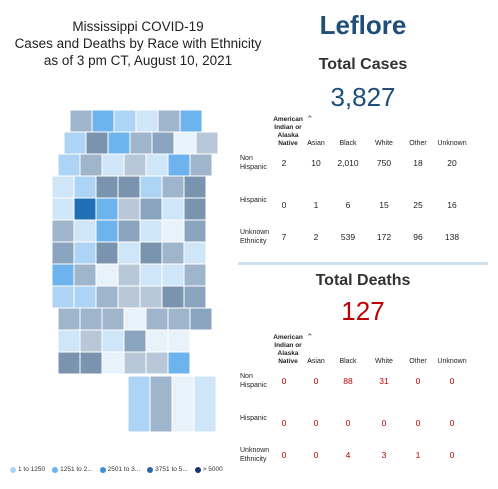 Image resolution: width=498 pixels, height=489 pixels. Describe the element at coordinates (384, 237) in the screenshot. I see `cases-cell-2-3: 172` at that location.